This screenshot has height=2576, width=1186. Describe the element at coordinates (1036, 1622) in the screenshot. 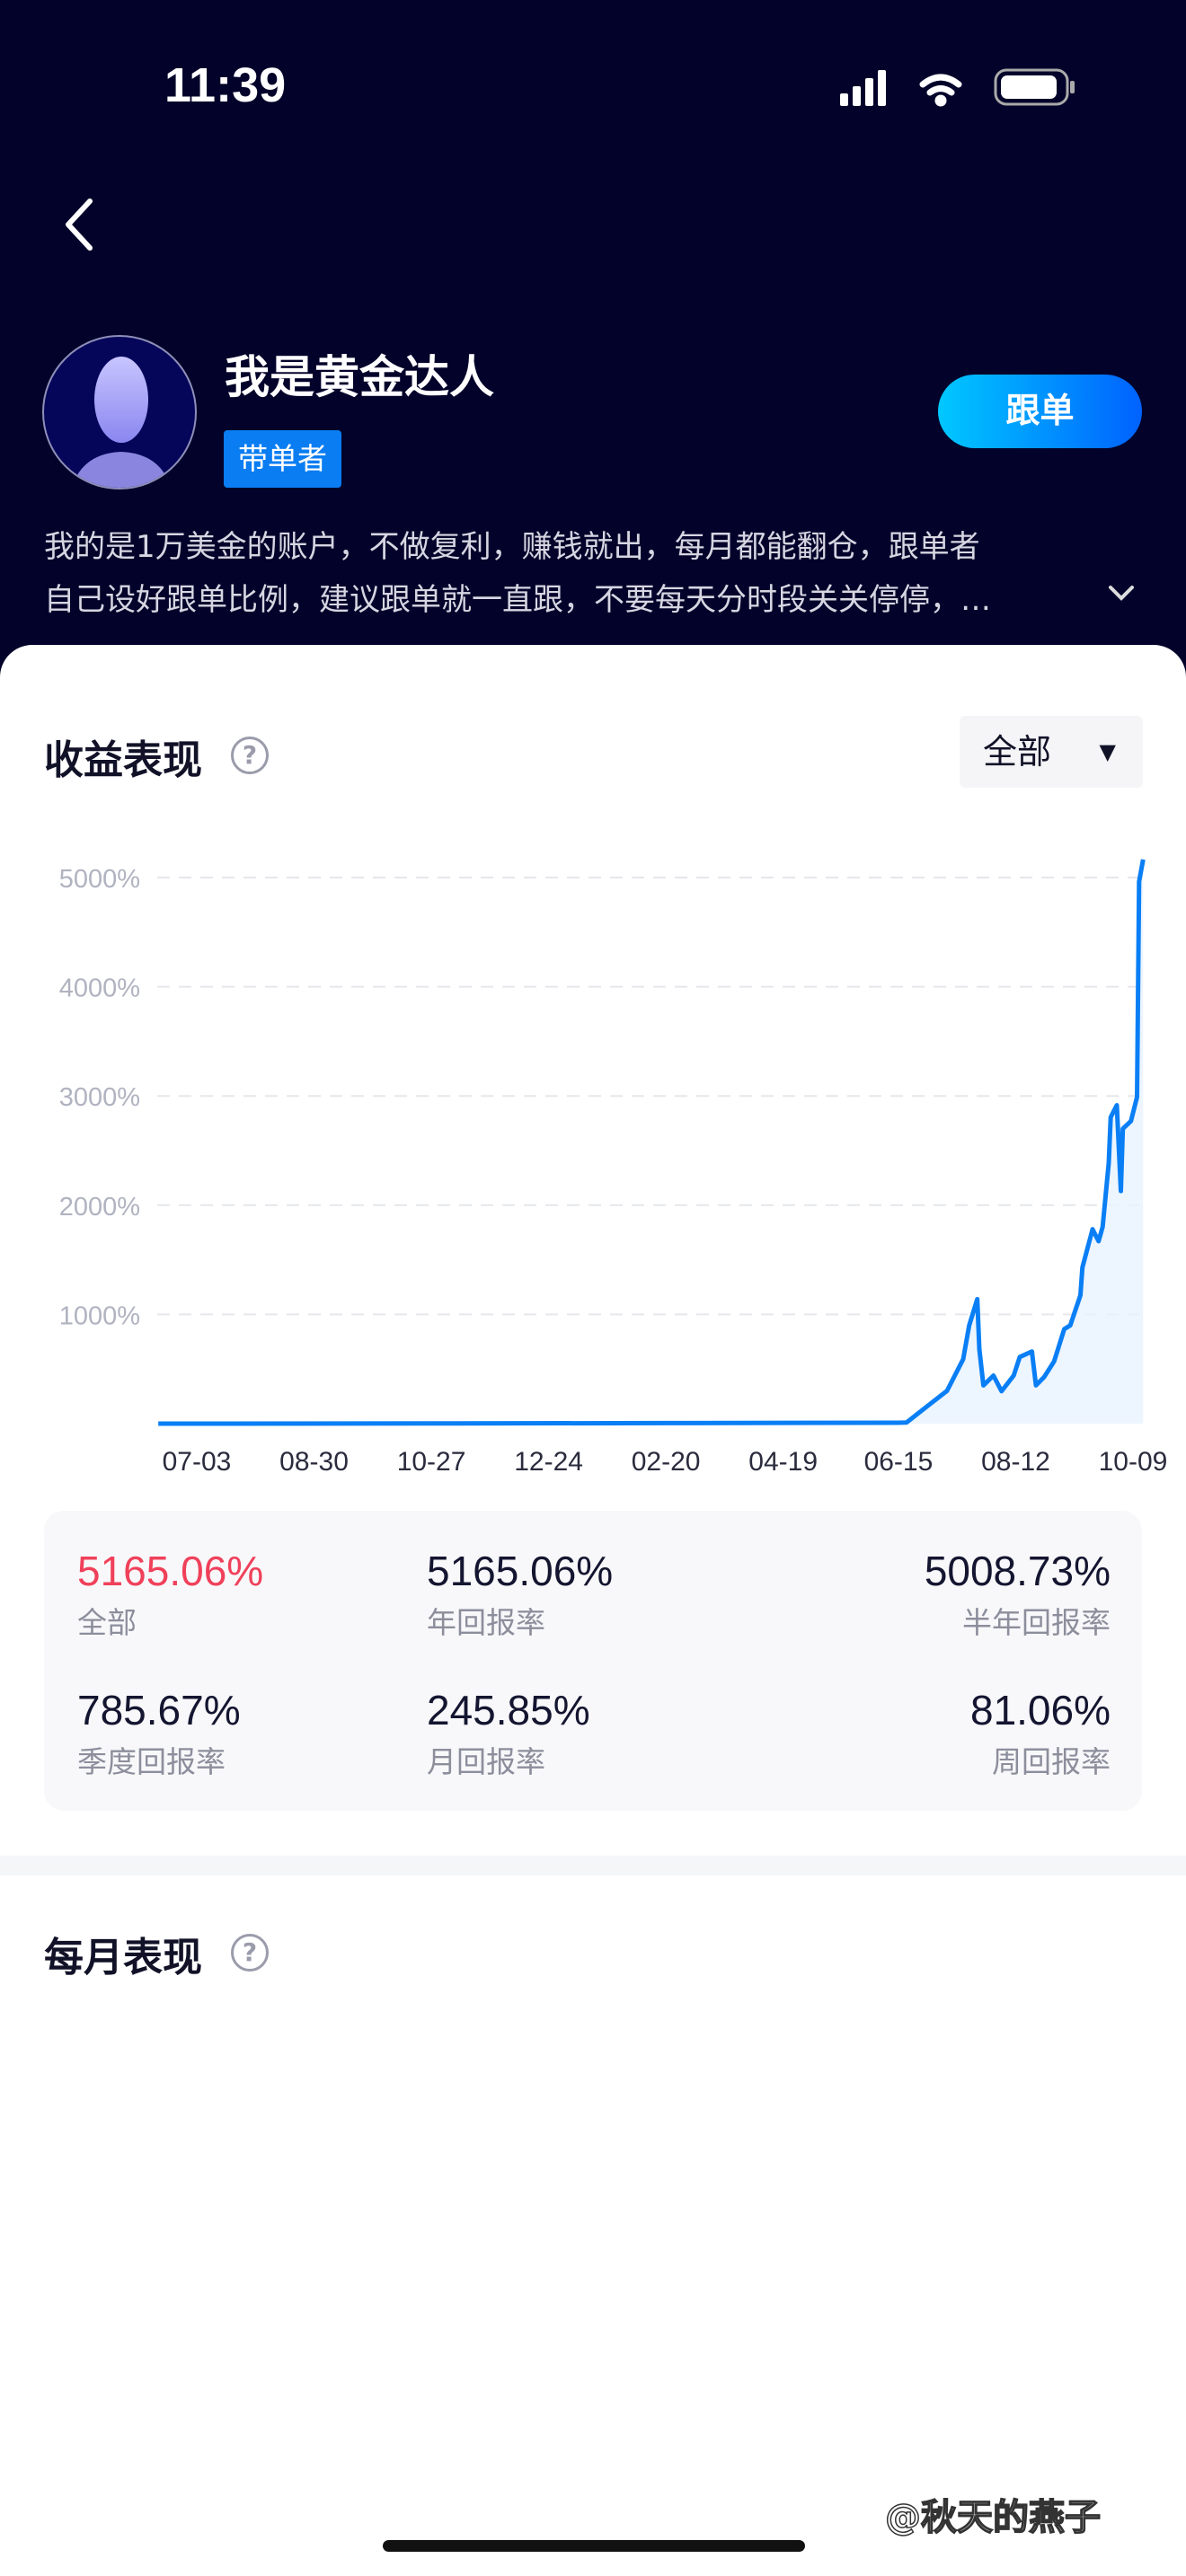

I see `stat-label: 半年回报率` at that location.